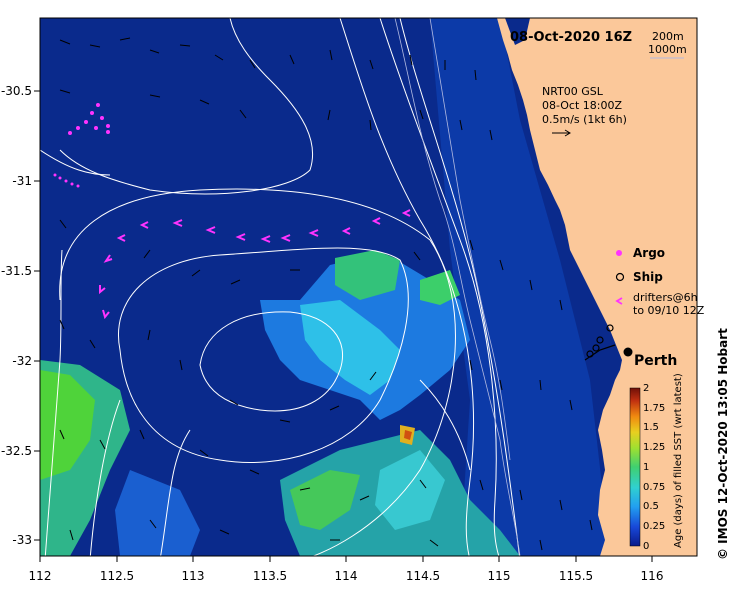 The image size is (739, 592). Describe the element at coordinates (654, 467) in the screenshot. I see `colorbar-ticks: 2 1.75 1.5 1.25 1 0.75 0.5 0.25 0` at that location.